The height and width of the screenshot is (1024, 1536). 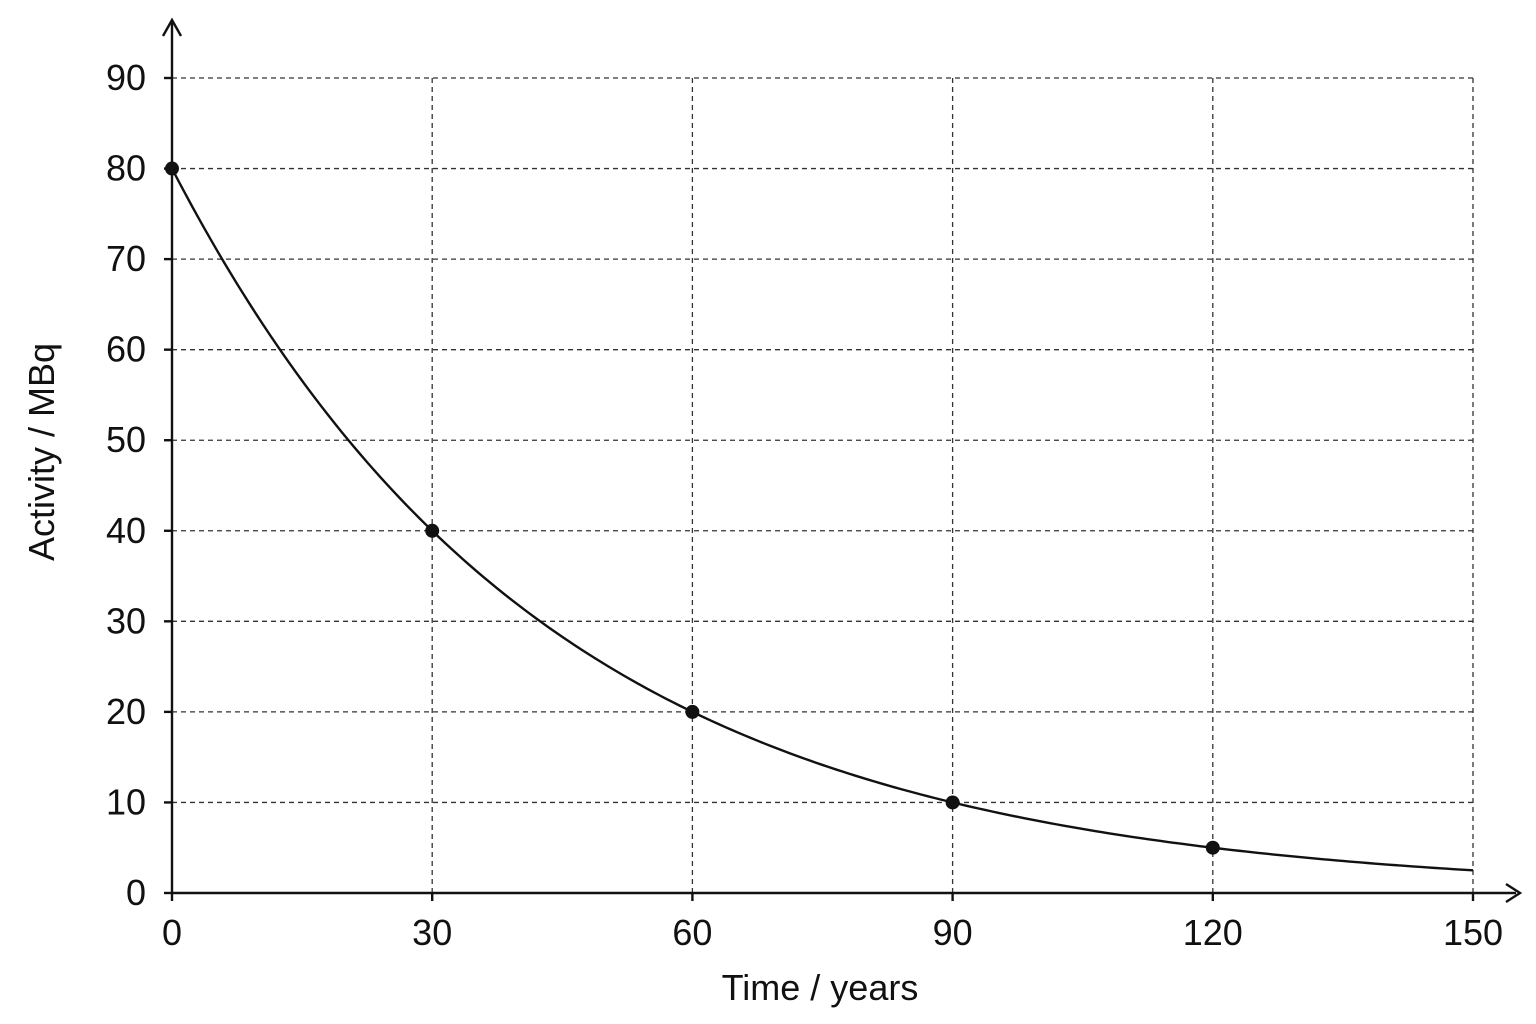 I want to click on y-tick-label-40: 40, so click(x=126, y=530).